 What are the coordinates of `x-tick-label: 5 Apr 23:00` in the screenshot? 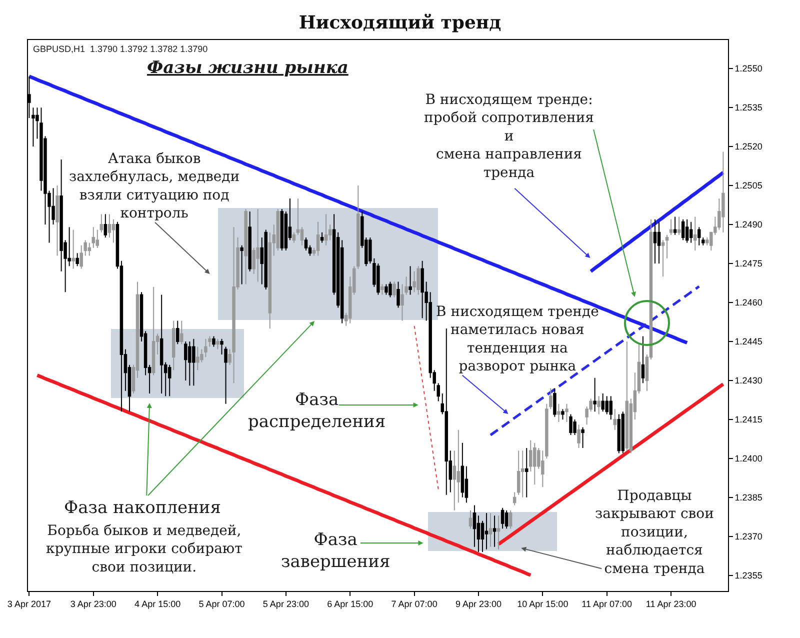 It's located at (285, 603).